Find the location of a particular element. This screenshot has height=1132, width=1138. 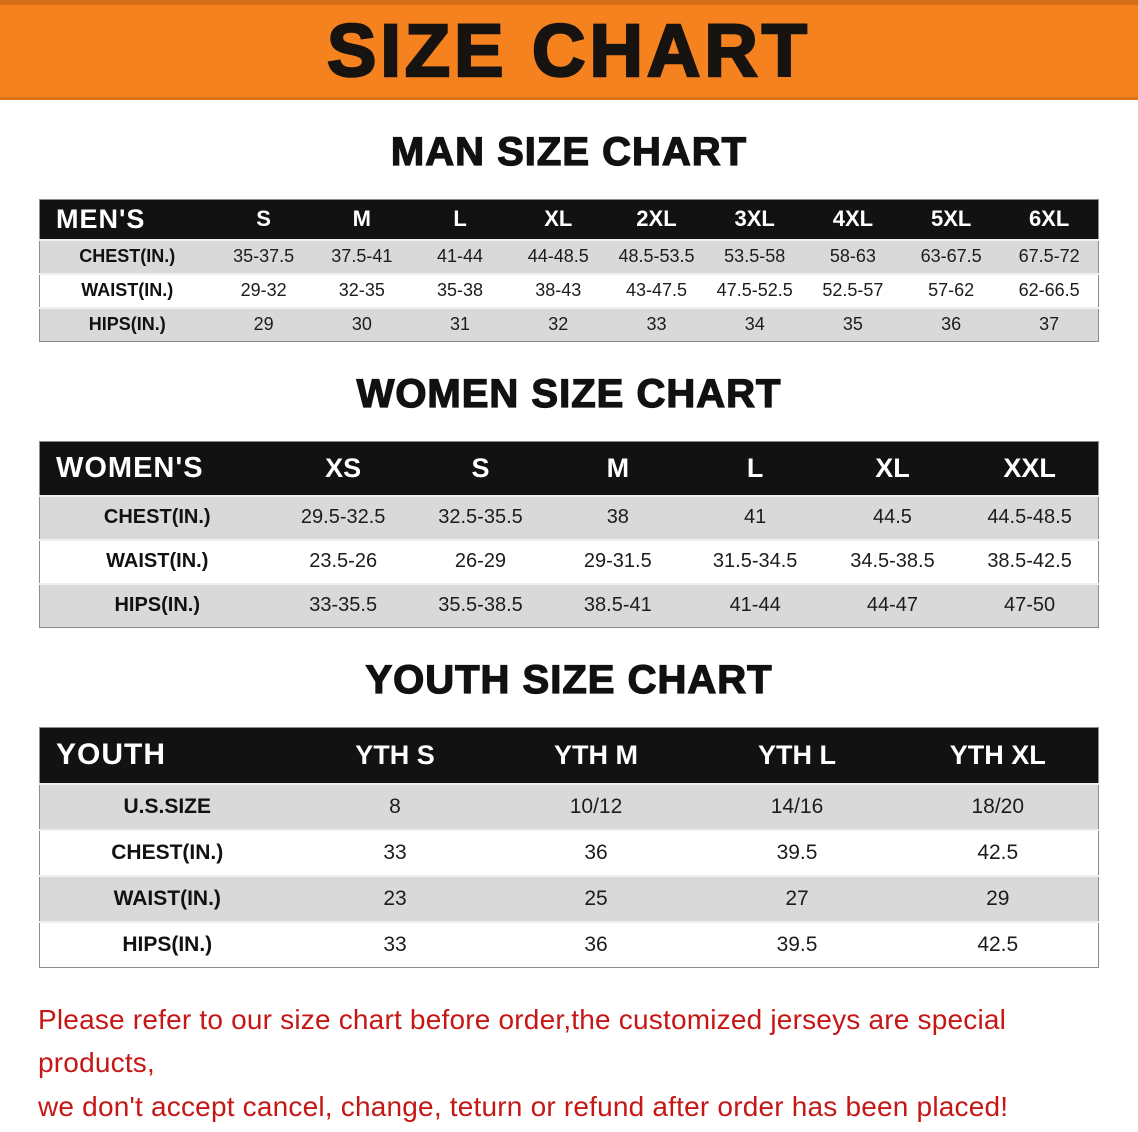

column-header: XS is located at coordinates (343, 467).